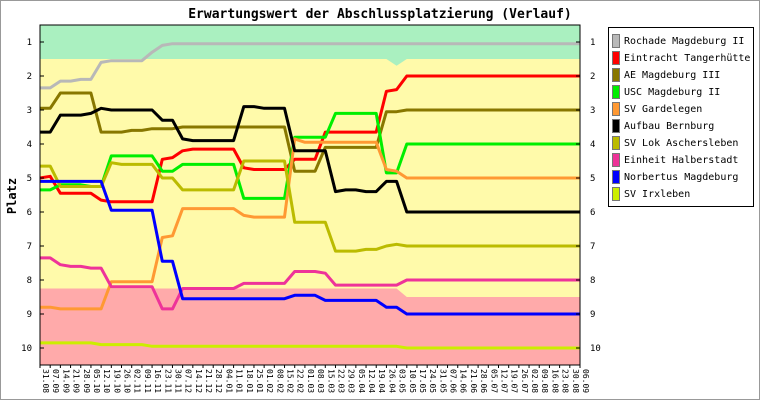  I want to click on y-tick-label-right: 2, so click(592, 77).